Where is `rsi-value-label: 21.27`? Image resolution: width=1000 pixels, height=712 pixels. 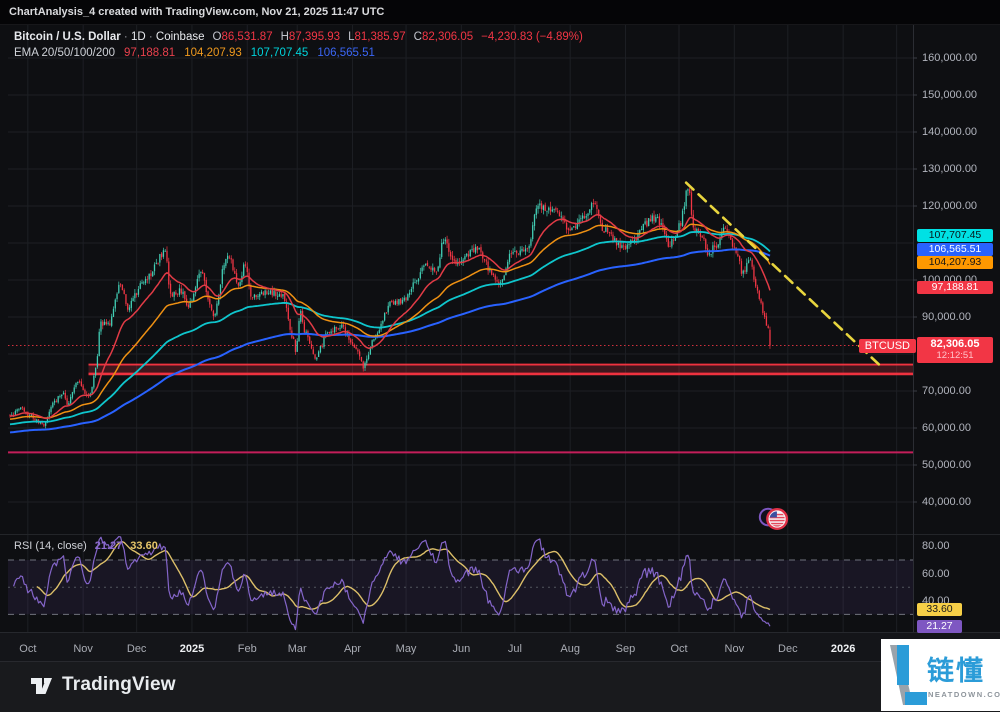
rsi-value-label: 21.27 is located at coordinates (939, 626).